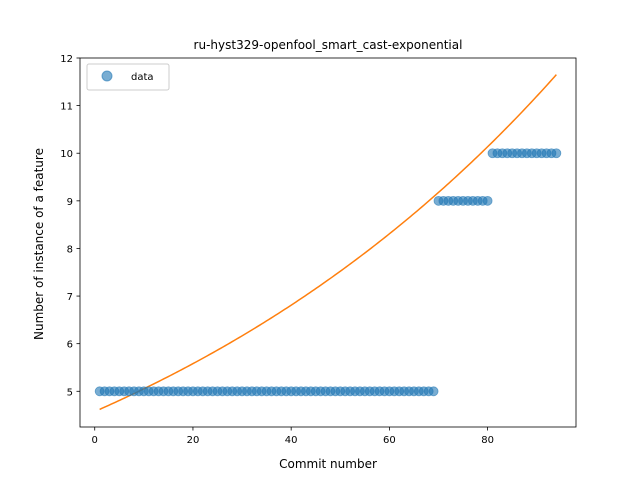  What do you see at coordinates (66, 154) in the screenshot?
I see `y-tick-label: 10` at bounding box center [66, 154].